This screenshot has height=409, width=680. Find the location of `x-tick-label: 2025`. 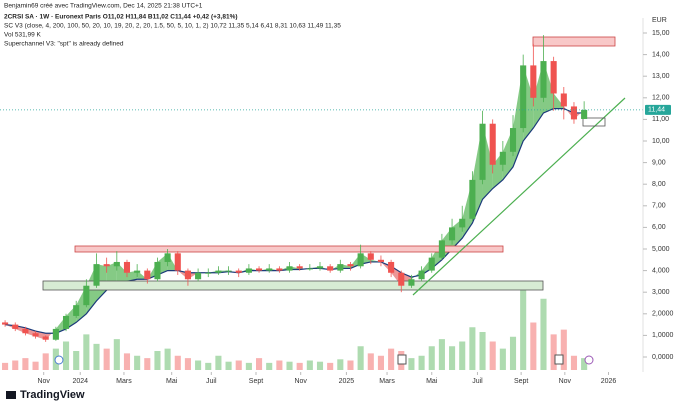

x-tick-label: 2025 is located at coordinates (347, 381).